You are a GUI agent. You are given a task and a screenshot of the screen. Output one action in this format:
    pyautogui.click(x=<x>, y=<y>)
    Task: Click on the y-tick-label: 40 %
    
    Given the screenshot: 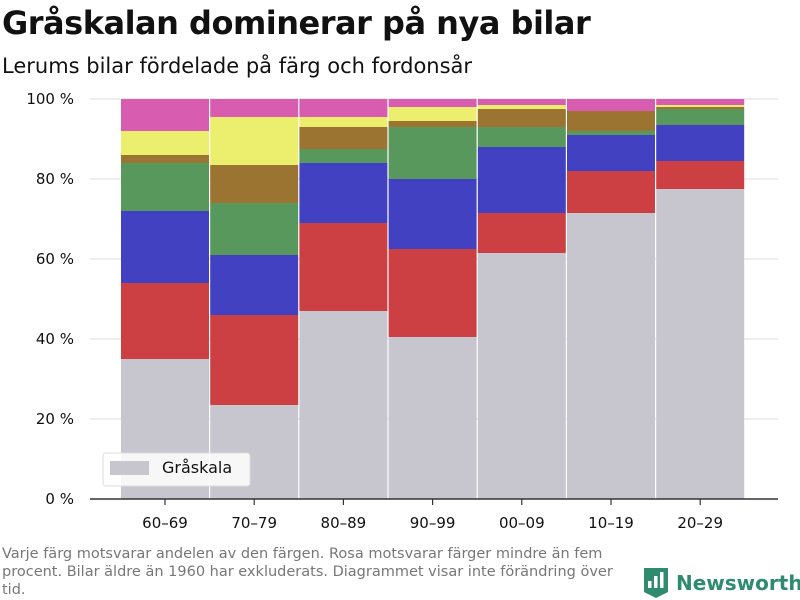 What is the action you would take?
    pyautogui.click(x=55, y=339)
    